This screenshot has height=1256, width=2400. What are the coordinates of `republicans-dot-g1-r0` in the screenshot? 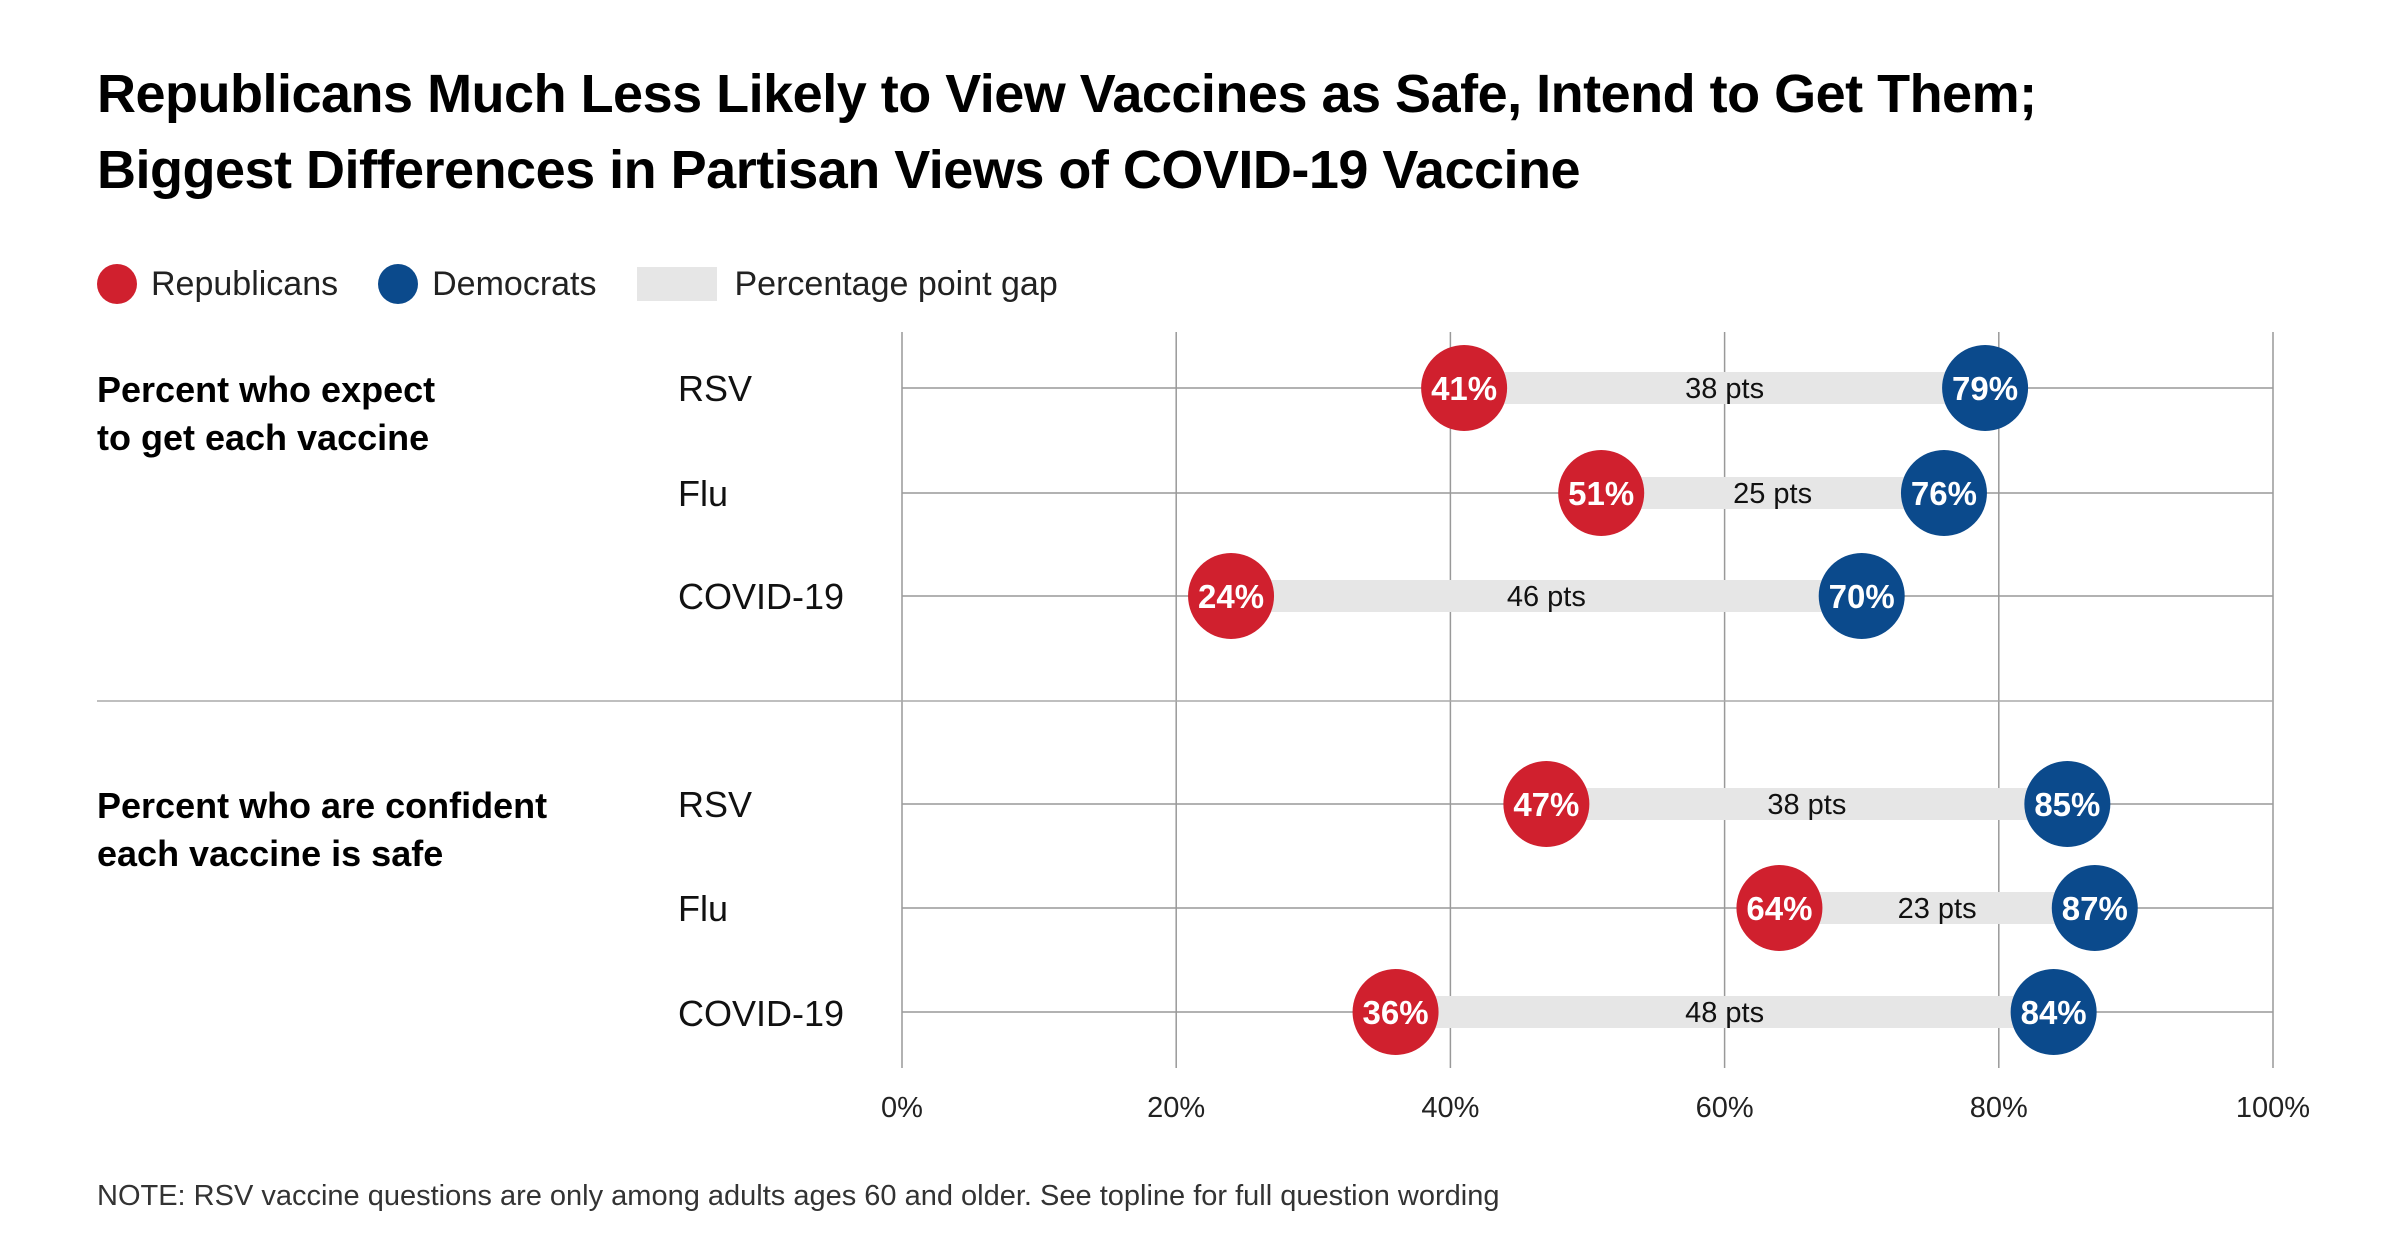 It's located at (1546, 804).